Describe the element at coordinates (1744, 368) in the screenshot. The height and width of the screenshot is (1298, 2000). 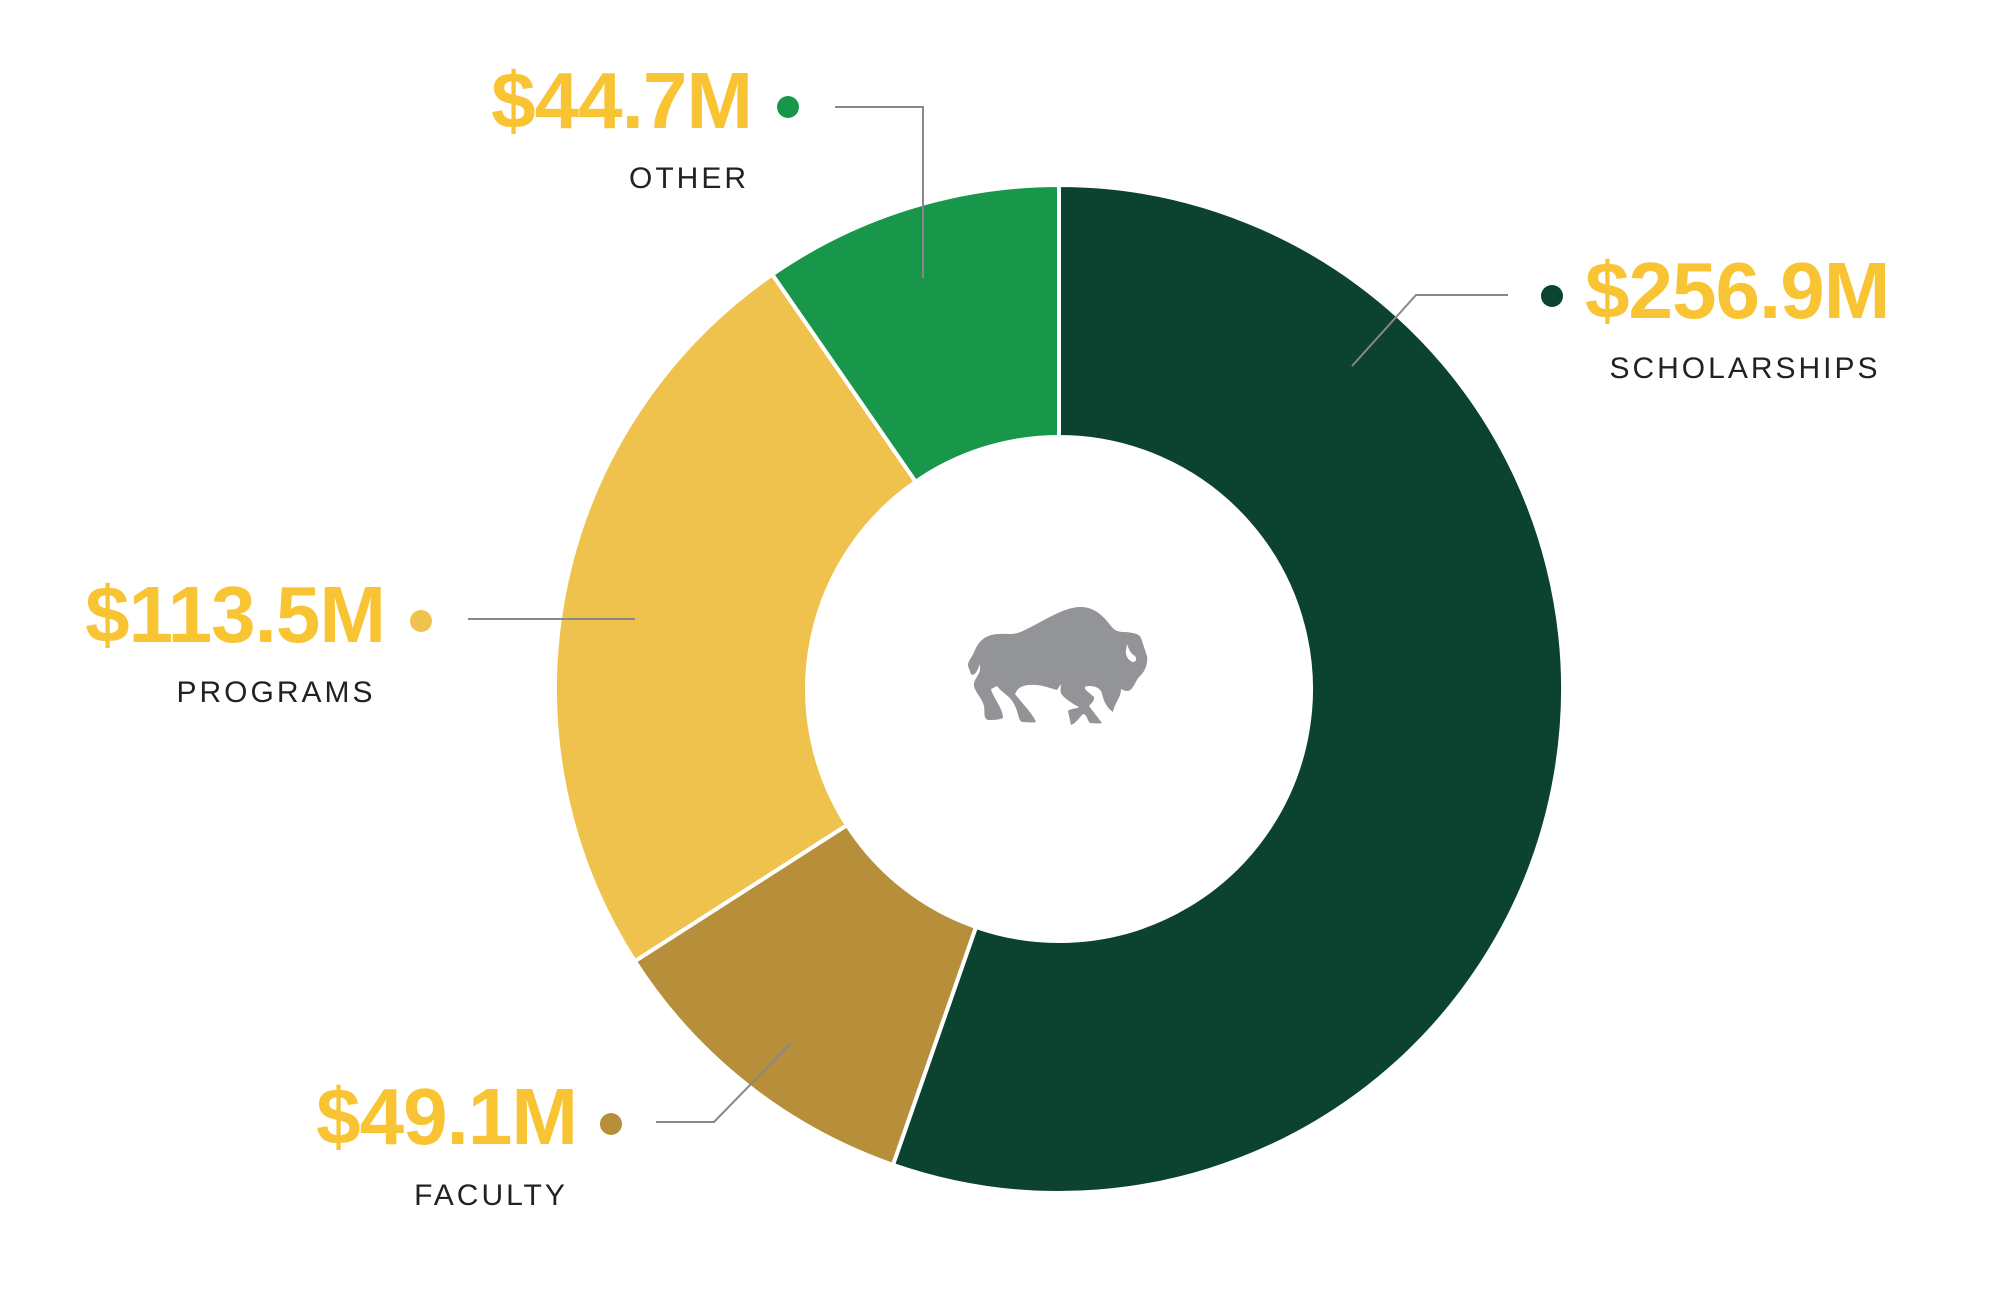
I see `category-label-scholarships: SCHOLARSHIPS` at that location.